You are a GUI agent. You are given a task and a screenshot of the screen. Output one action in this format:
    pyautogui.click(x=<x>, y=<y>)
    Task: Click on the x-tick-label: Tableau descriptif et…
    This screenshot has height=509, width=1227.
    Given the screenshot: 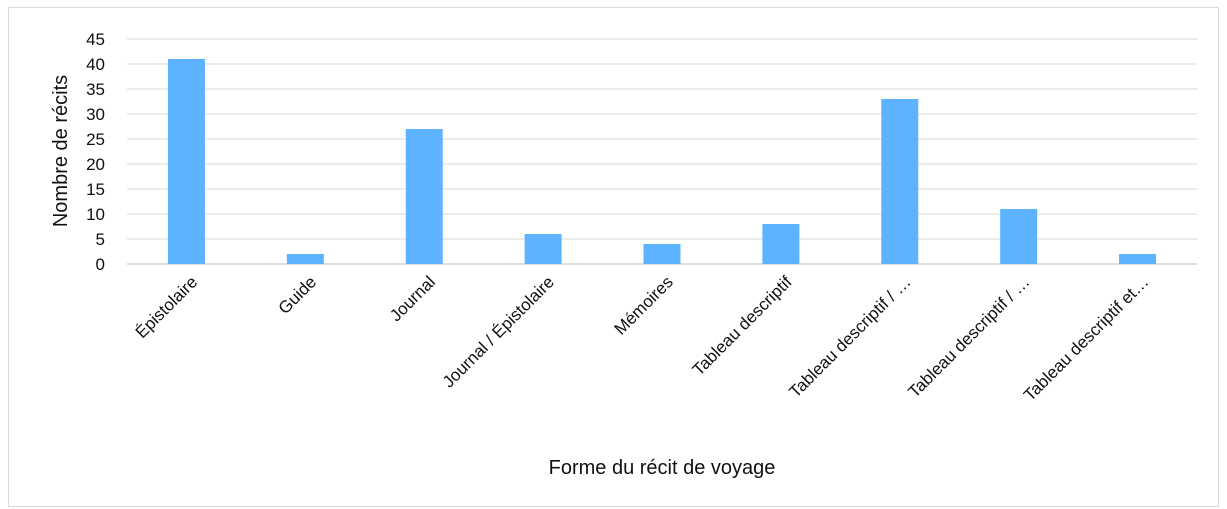 What is the action you would take?
    pyautogui.click(x=1086, y=338)
    